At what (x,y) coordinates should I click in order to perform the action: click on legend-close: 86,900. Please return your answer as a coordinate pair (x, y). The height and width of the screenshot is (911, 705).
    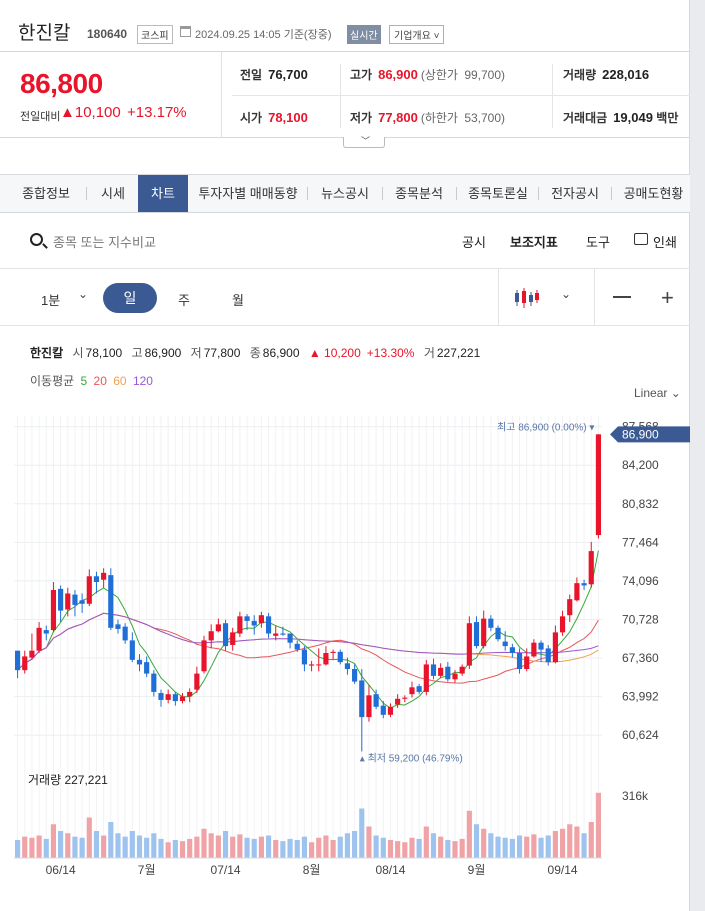
    Looking at the image, I should click on (281, 353).